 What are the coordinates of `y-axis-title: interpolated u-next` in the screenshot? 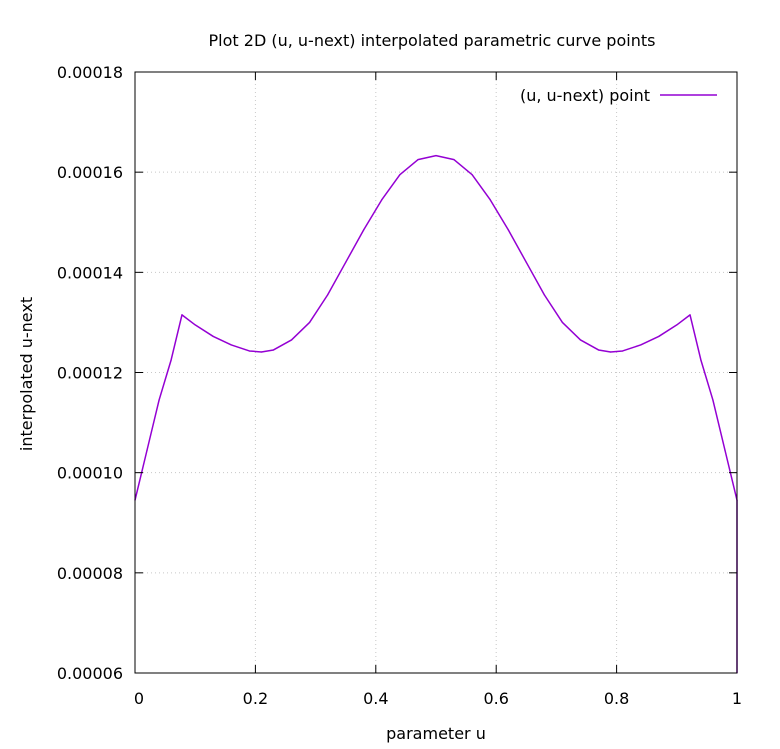 It's located at (26, 374).